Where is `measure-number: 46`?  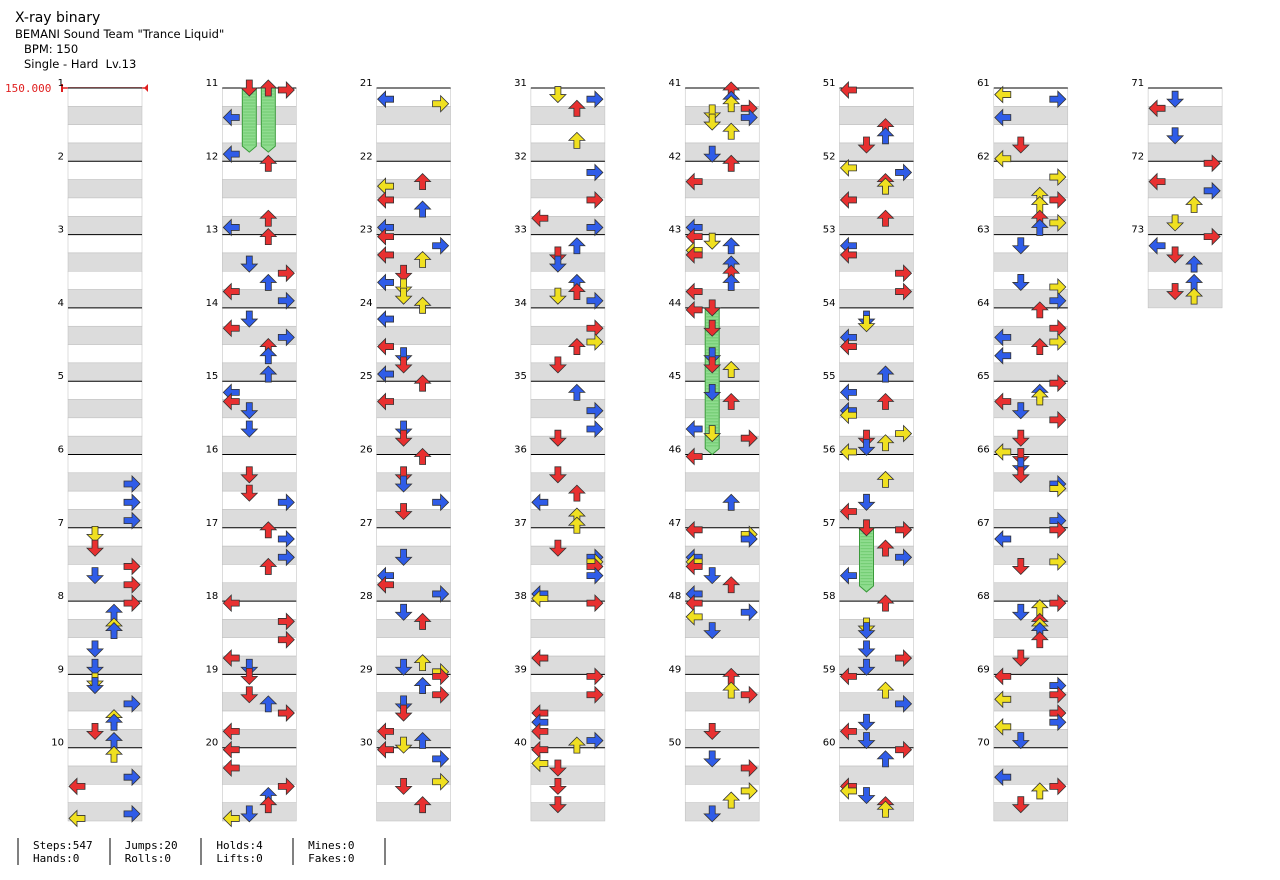
measure-number: 46 is located at coordinates (674, 450).